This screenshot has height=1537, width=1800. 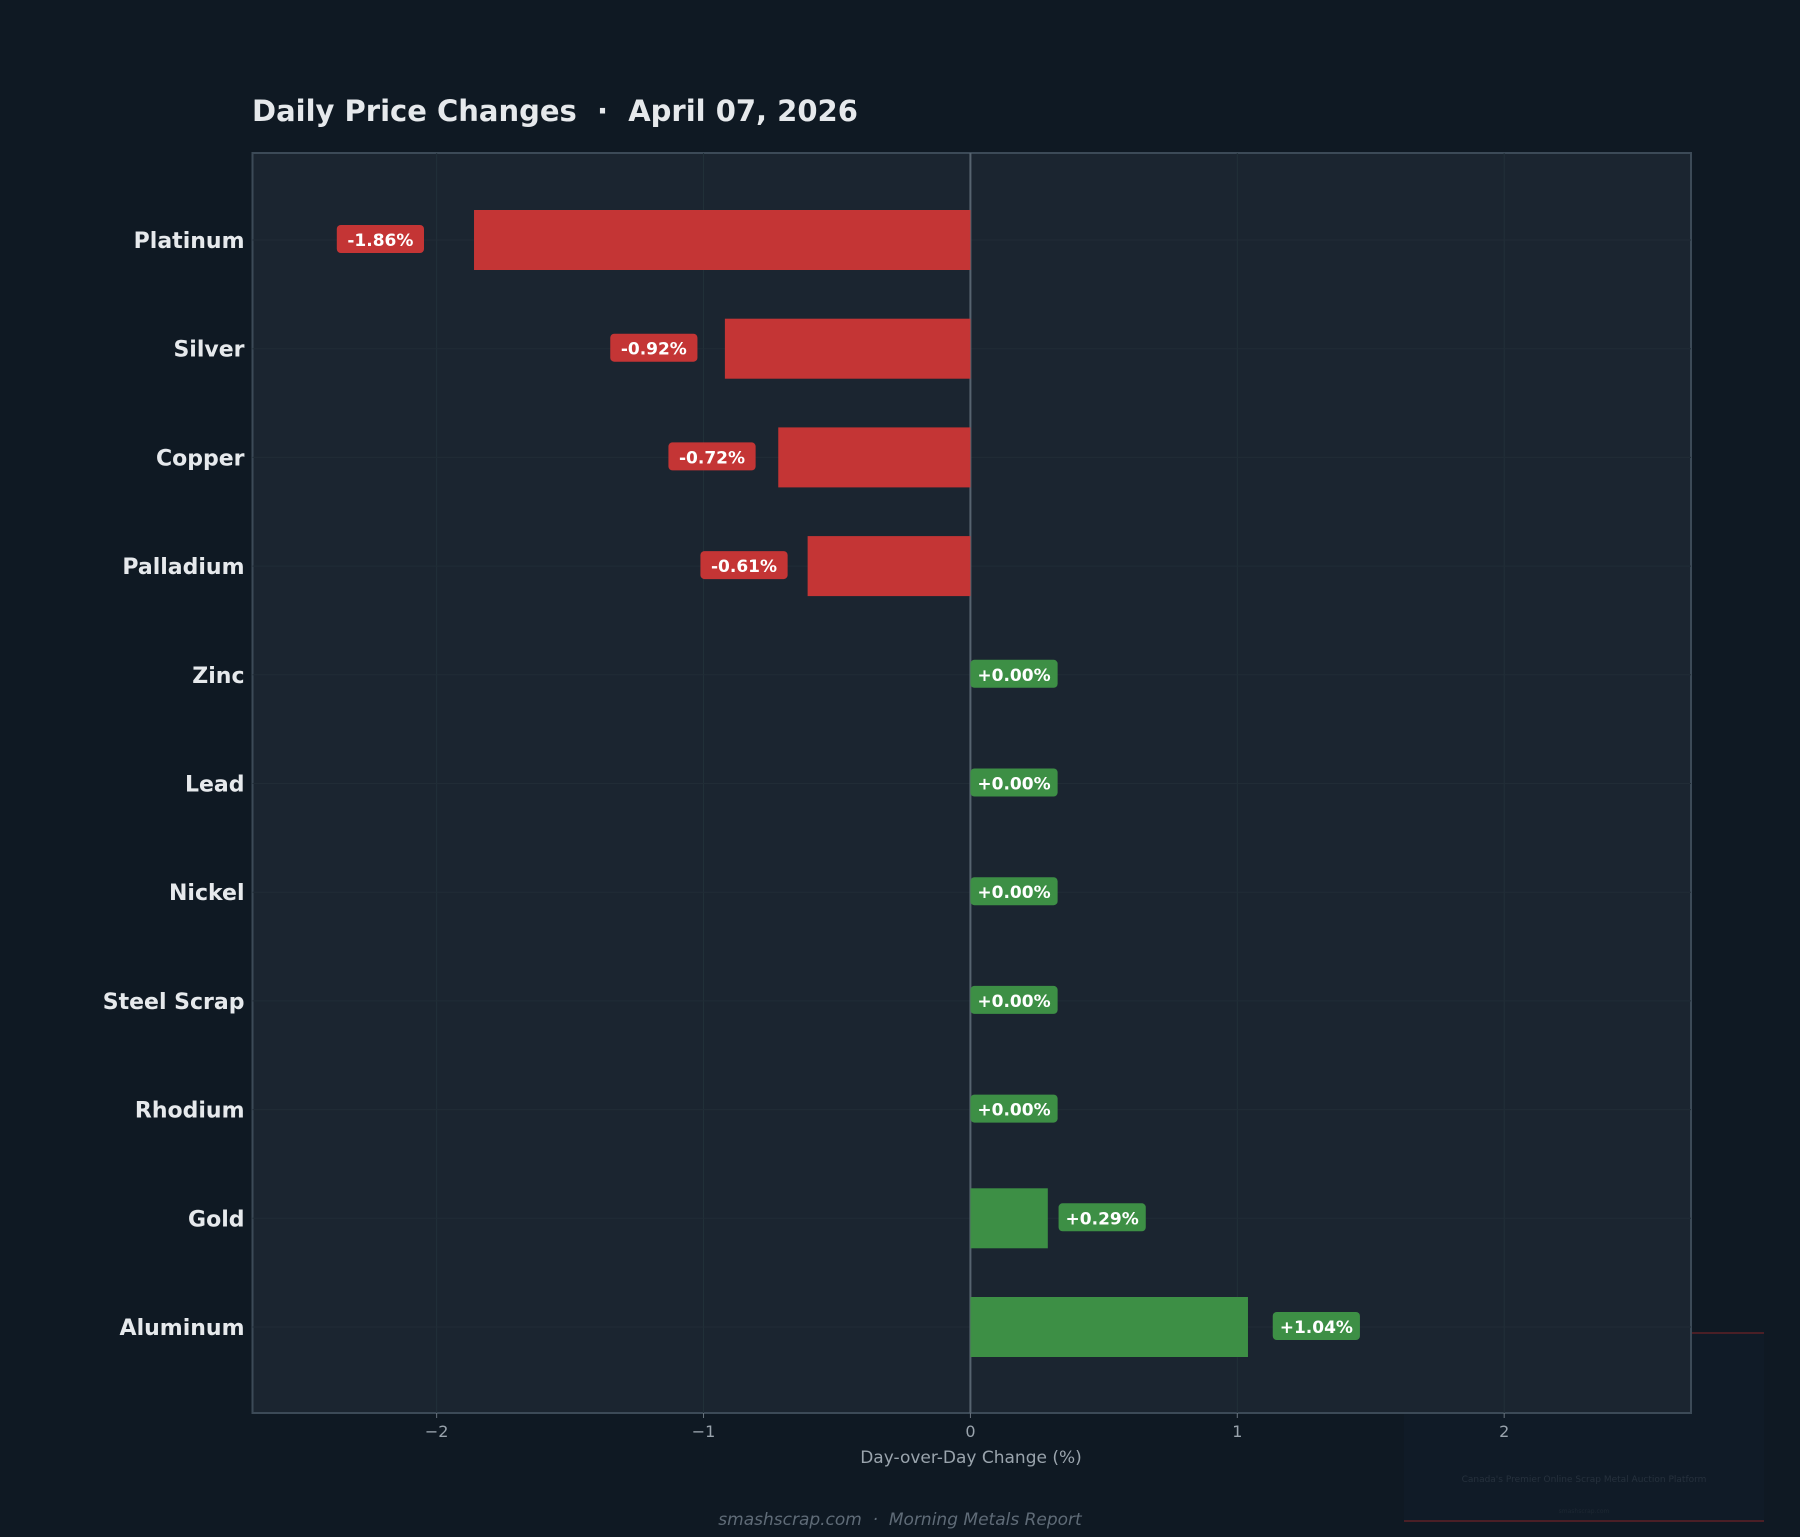 I want to click on bar-silver, so click(x=847, y=348).